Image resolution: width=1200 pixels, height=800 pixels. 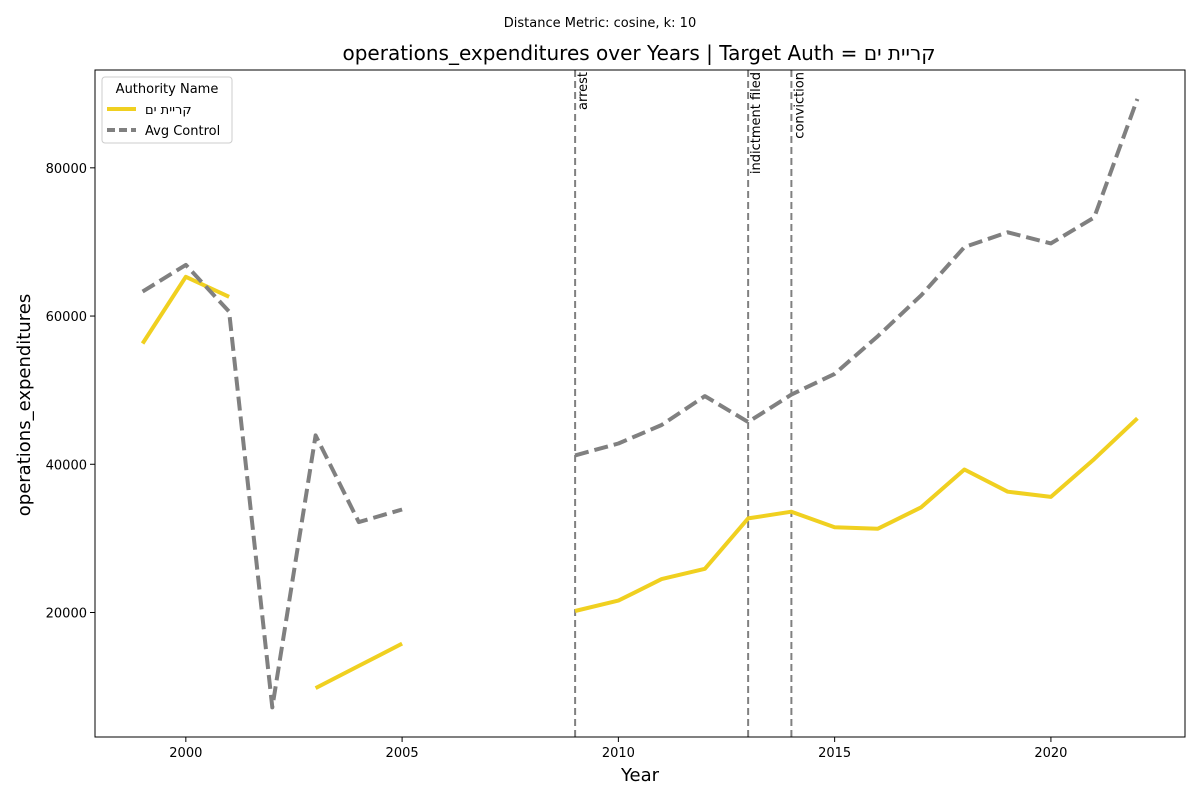 What do you see at coordinates (618, 753) in the screenshot?
I see `x-tick-label: 2010` at bounding box center [618, 753].